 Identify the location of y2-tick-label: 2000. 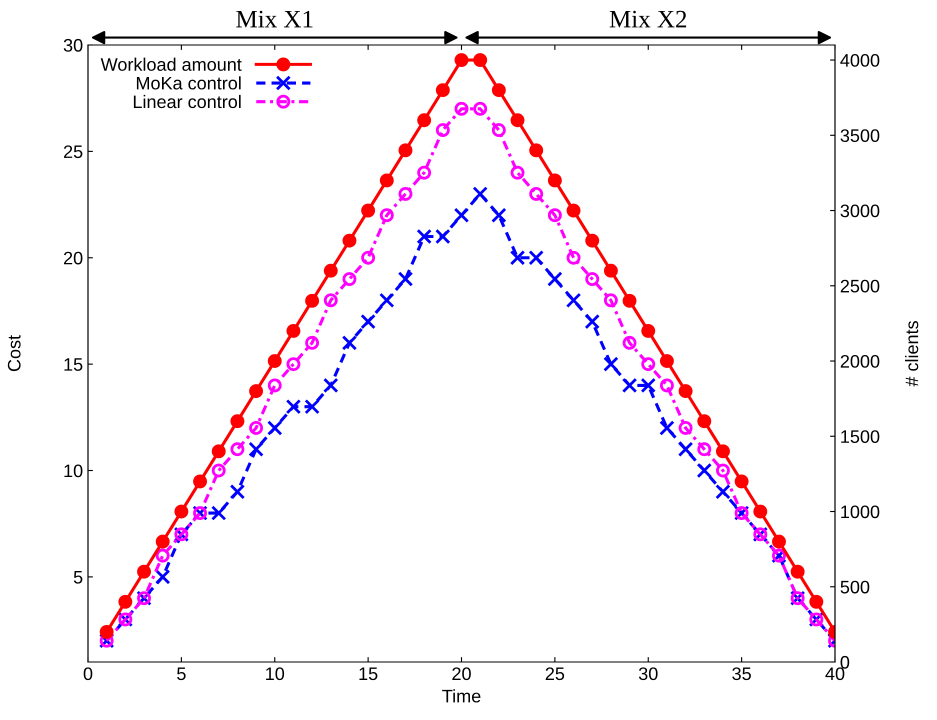
(860, 361).